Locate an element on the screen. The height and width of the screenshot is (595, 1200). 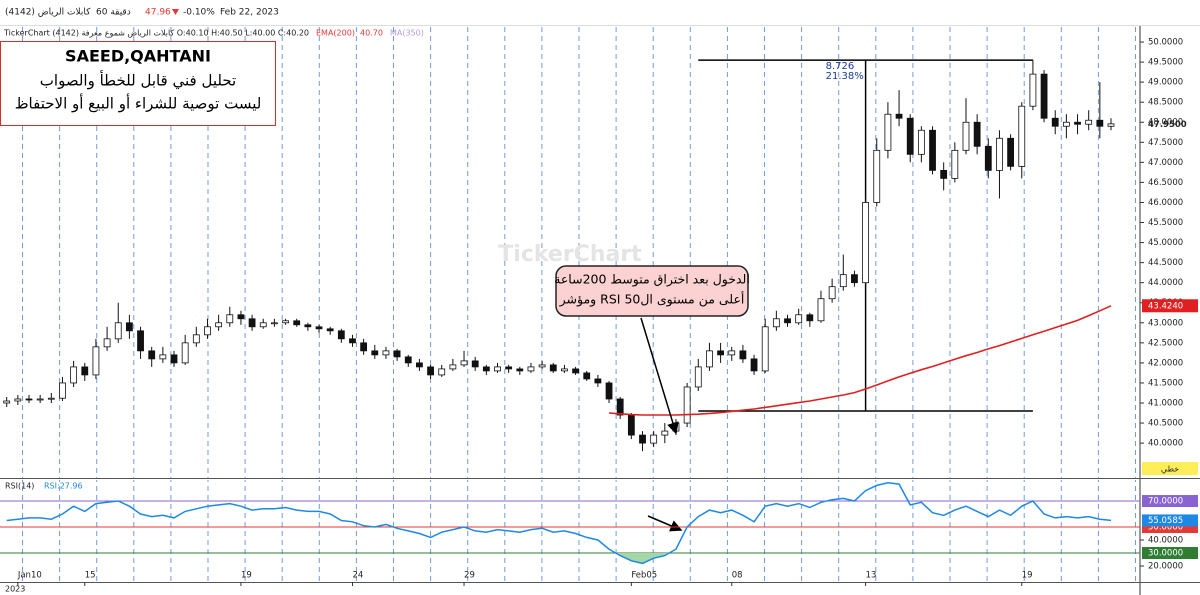
y-tick-label: 47.0000 is located at coordinates (1165, 163).